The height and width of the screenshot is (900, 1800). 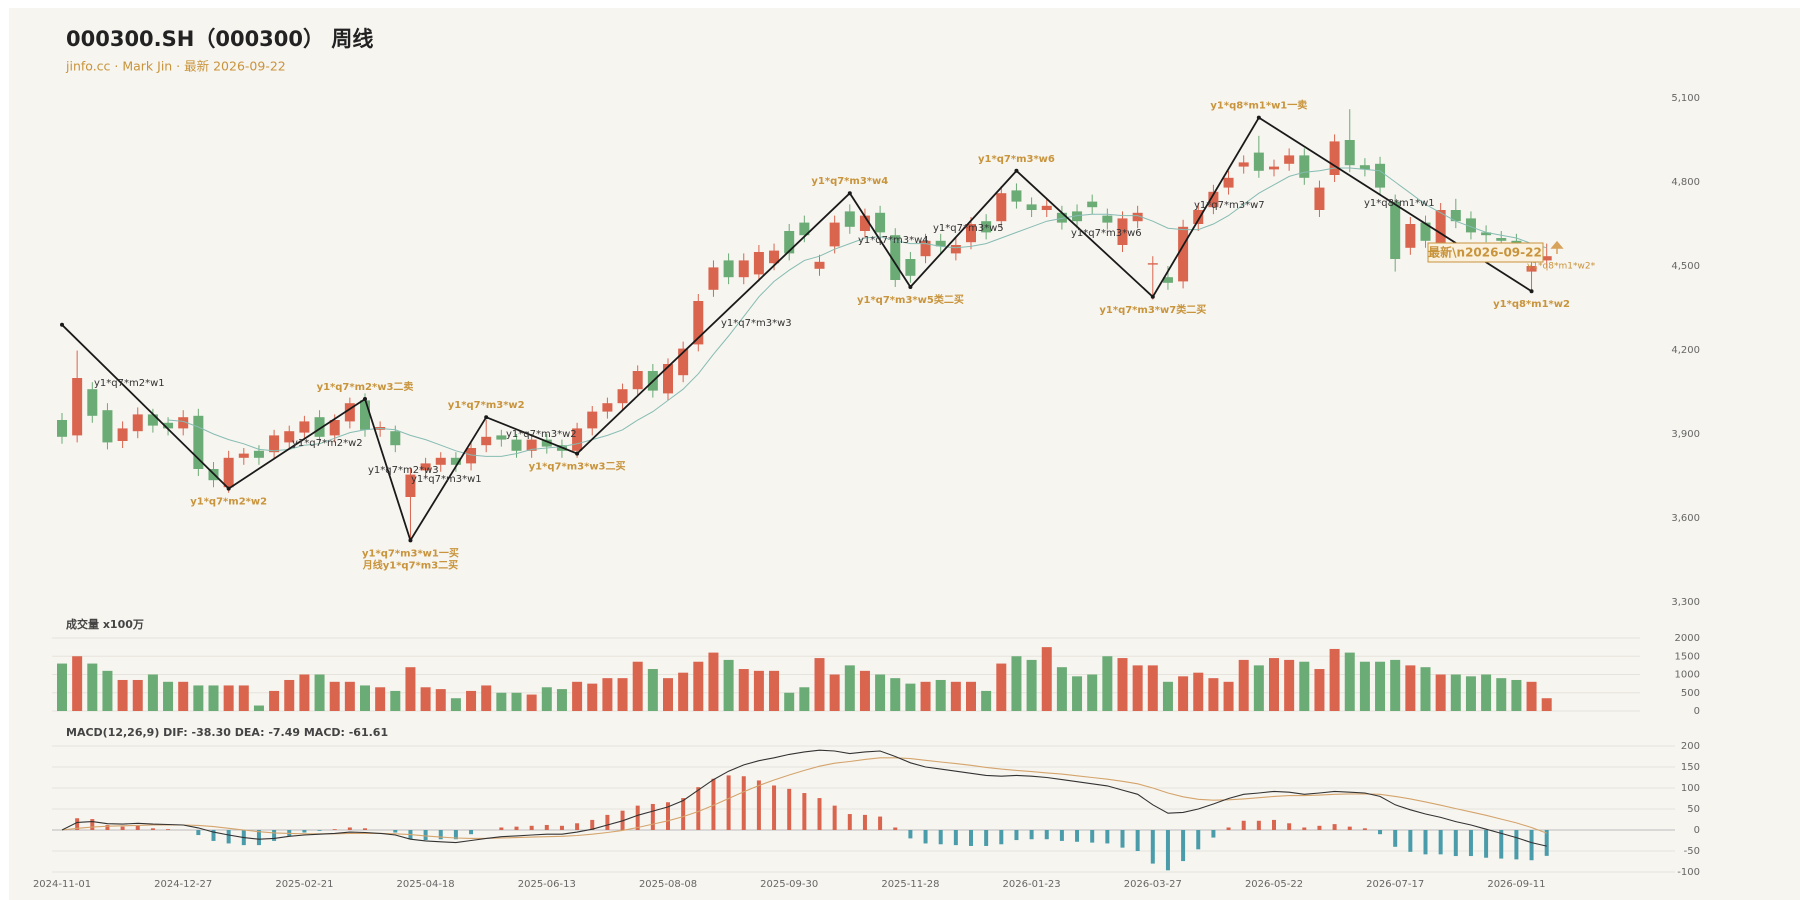 What do you see at coordinates (1685, 182) in the screenshot?
I see `y-tick-label: 4,800` at bounding box center [1685, 182].